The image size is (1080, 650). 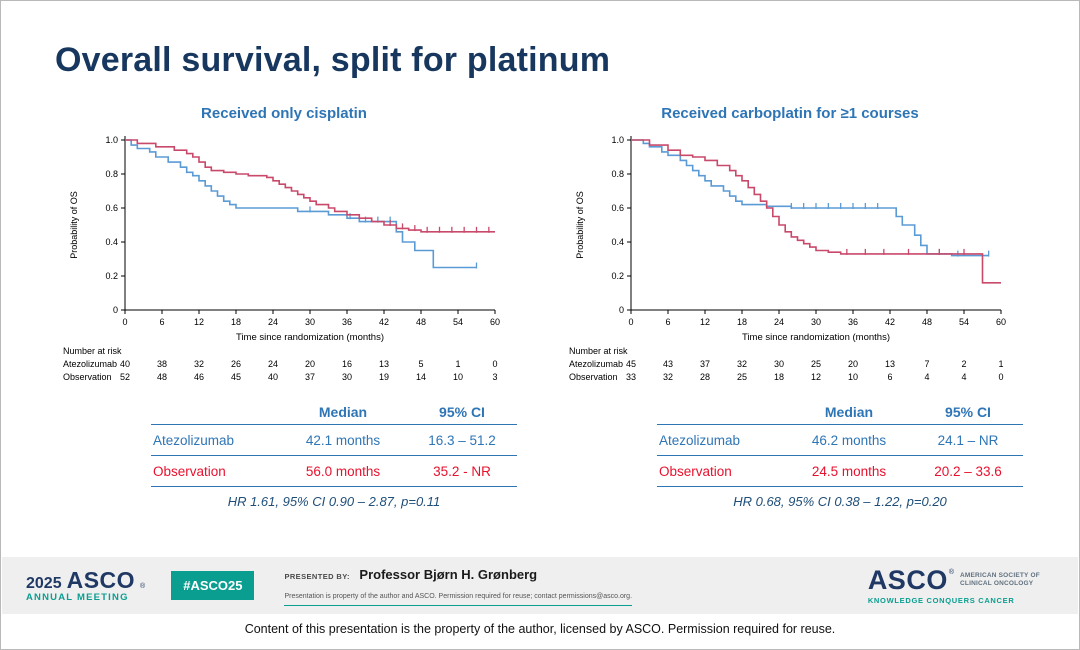 What do you see at coordinates (840, 501) in the screenshot?
I see `hazard-ratio-text: HR 0.68, 95% CI 0.38 – 1.22, p=0.20` at bounding box center [840, 501].